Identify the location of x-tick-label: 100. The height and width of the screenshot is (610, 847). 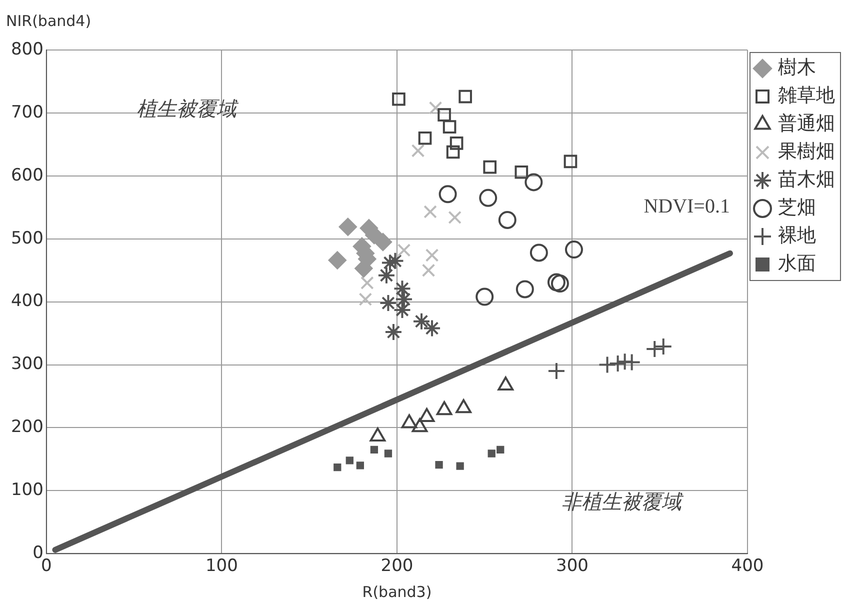
(221, 566).